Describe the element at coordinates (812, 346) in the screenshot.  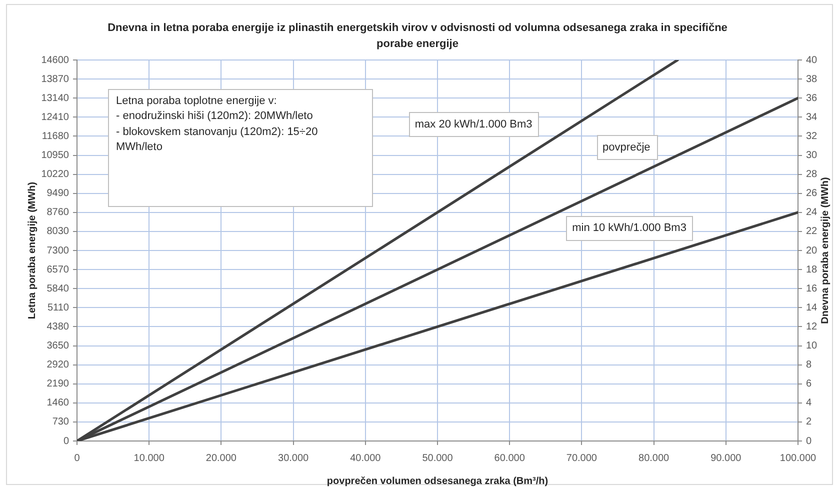
I see `y2-tick-label: 10` at that location.